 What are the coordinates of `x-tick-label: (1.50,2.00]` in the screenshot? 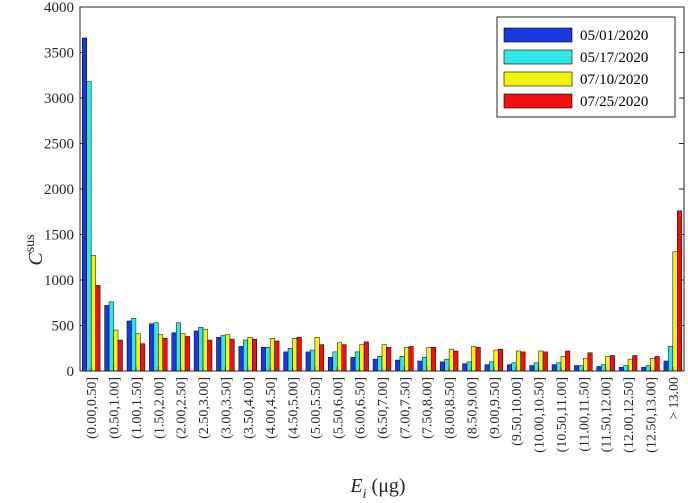 It's located at (159, 408).